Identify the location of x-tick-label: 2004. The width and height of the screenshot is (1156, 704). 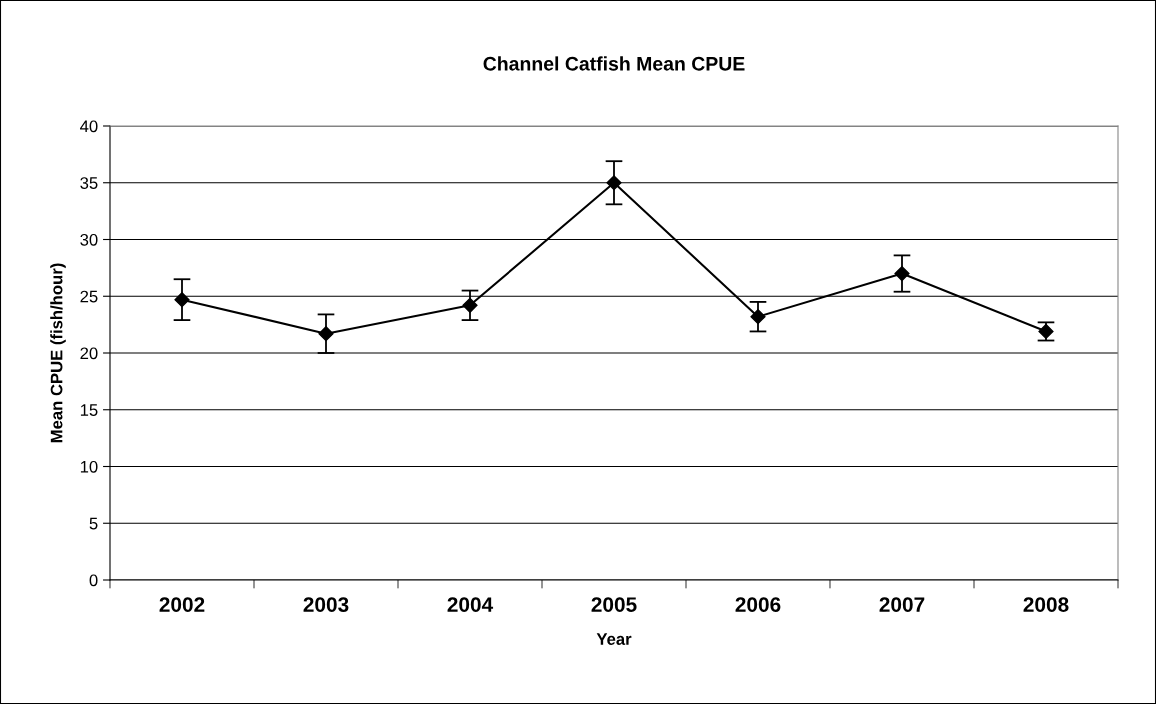
(470, 604).